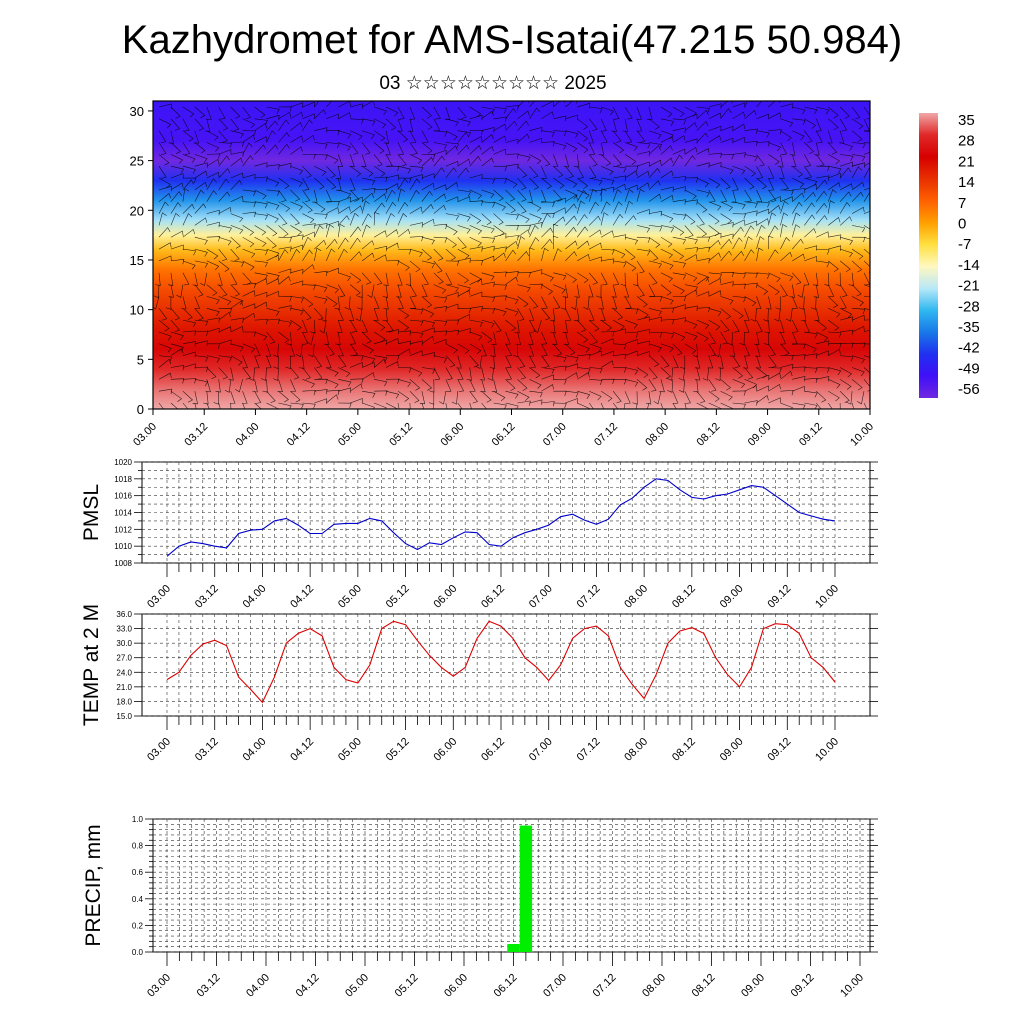  What do you see at coordinates (350, 750) in the screenshot?
I see `x-tick-label: 05.00` at bounding box center [350, 750].